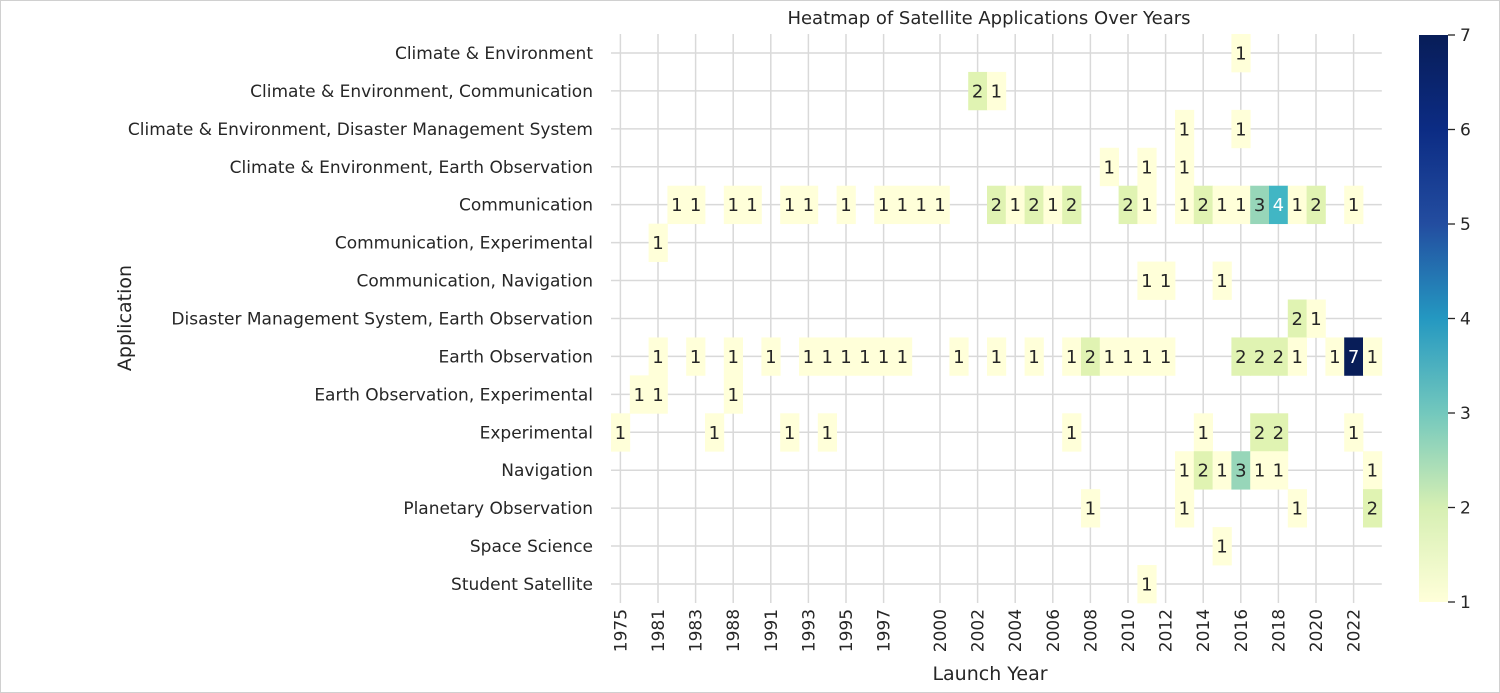 This screenshot has width=1500, height=693. I want to click on y-tick-label: Climate & Environment, Earth Observation, so click(411, 168).